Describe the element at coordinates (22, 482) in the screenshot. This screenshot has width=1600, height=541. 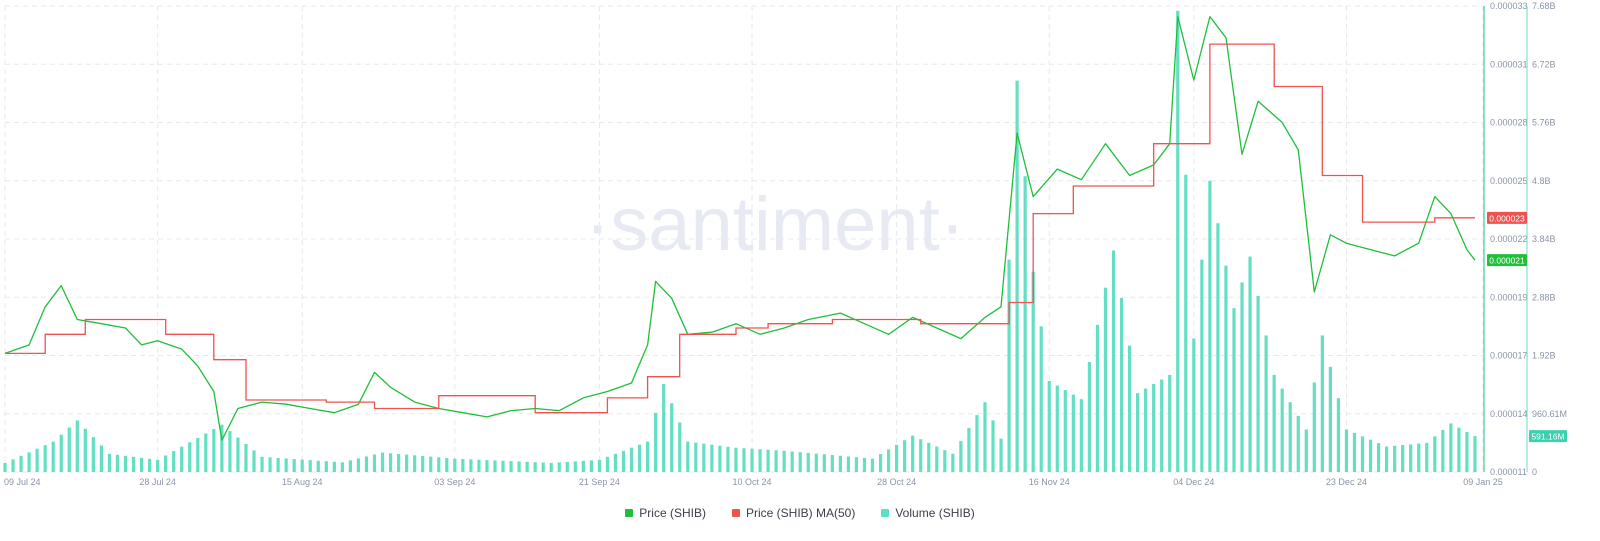
I see `x-axis-tick: 09 Jul 24` at that location.